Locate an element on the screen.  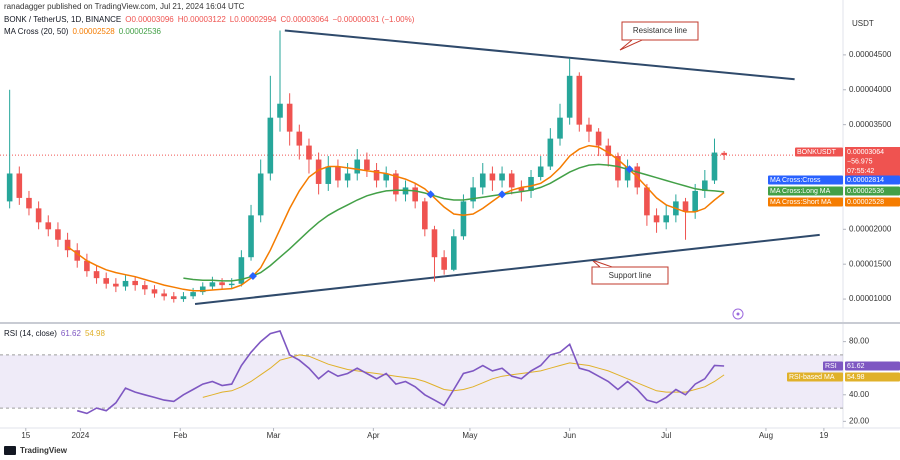
y-tick-label: 0.00004000 is located at coordinates (870, 89).